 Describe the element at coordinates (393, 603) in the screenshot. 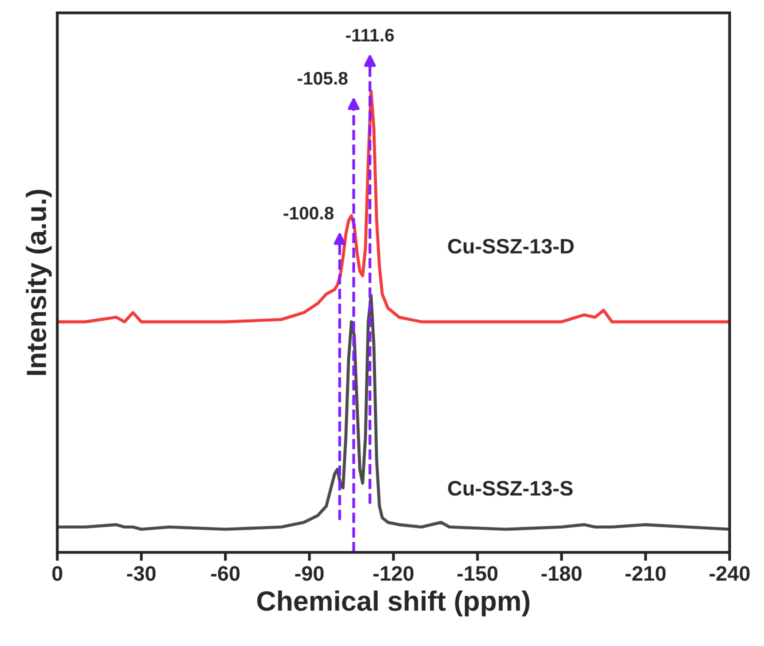

I see `x-axis-title: Chemical shift (ppm)` at that location.